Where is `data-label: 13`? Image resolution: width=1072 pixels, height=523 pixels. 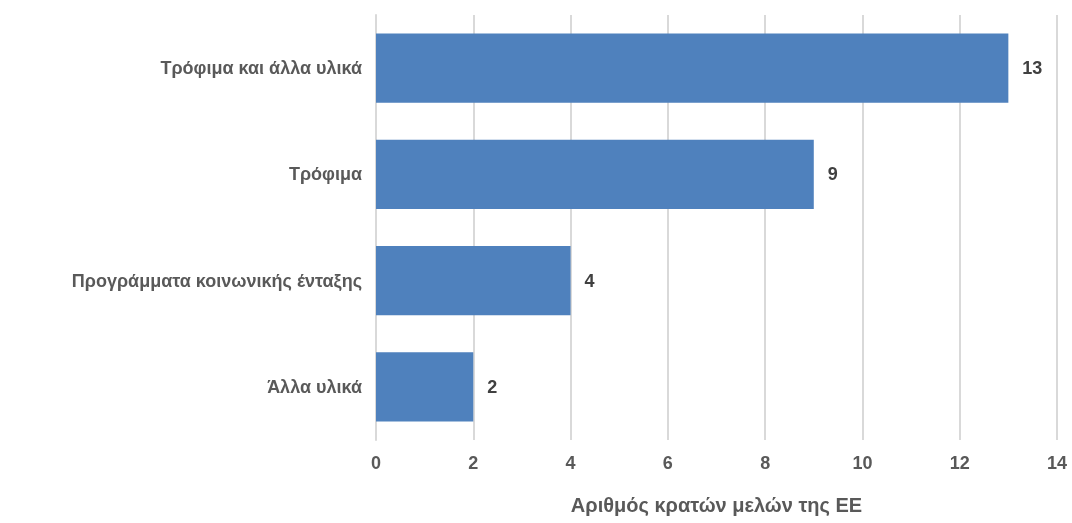
data-label: 13 is located at coordinates (1032, 68).